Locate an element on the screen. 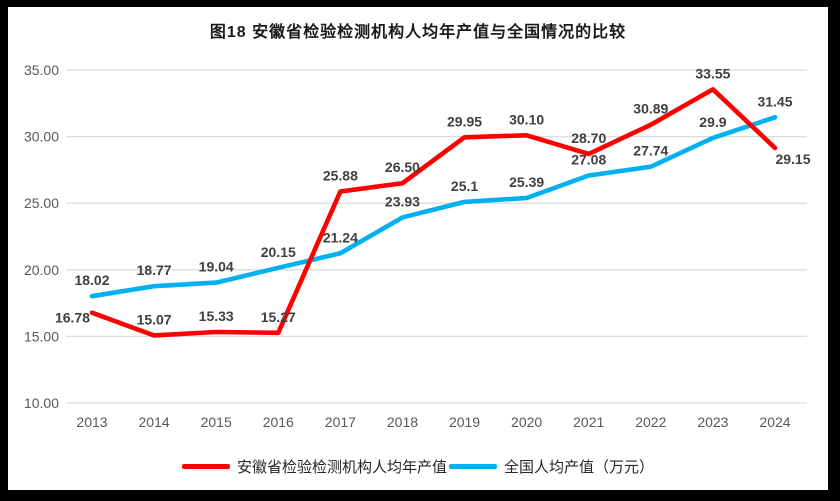 The image size is (840, 501). legend-item-anhui: 安徽省检验检测机构人均年产值 is located at coordinates (314, 466).